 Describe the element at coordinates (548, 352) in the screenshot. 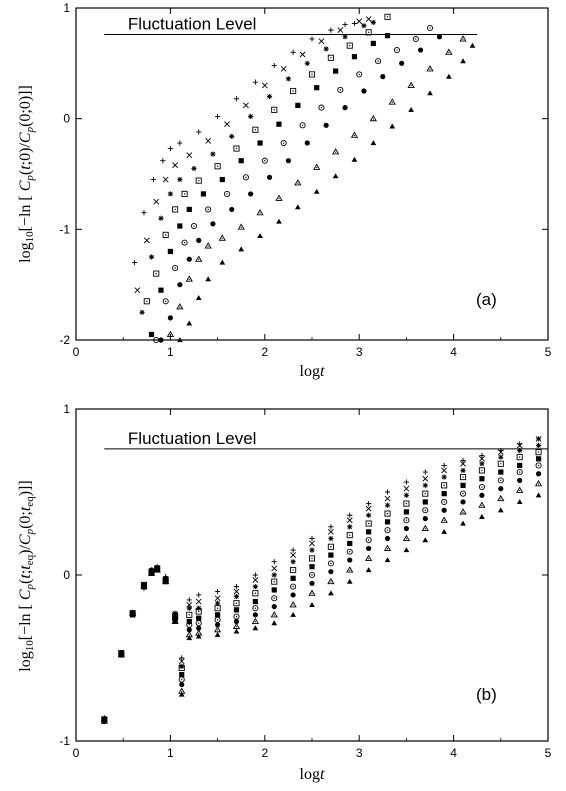

I see `x-tick-label: 5` at that location.